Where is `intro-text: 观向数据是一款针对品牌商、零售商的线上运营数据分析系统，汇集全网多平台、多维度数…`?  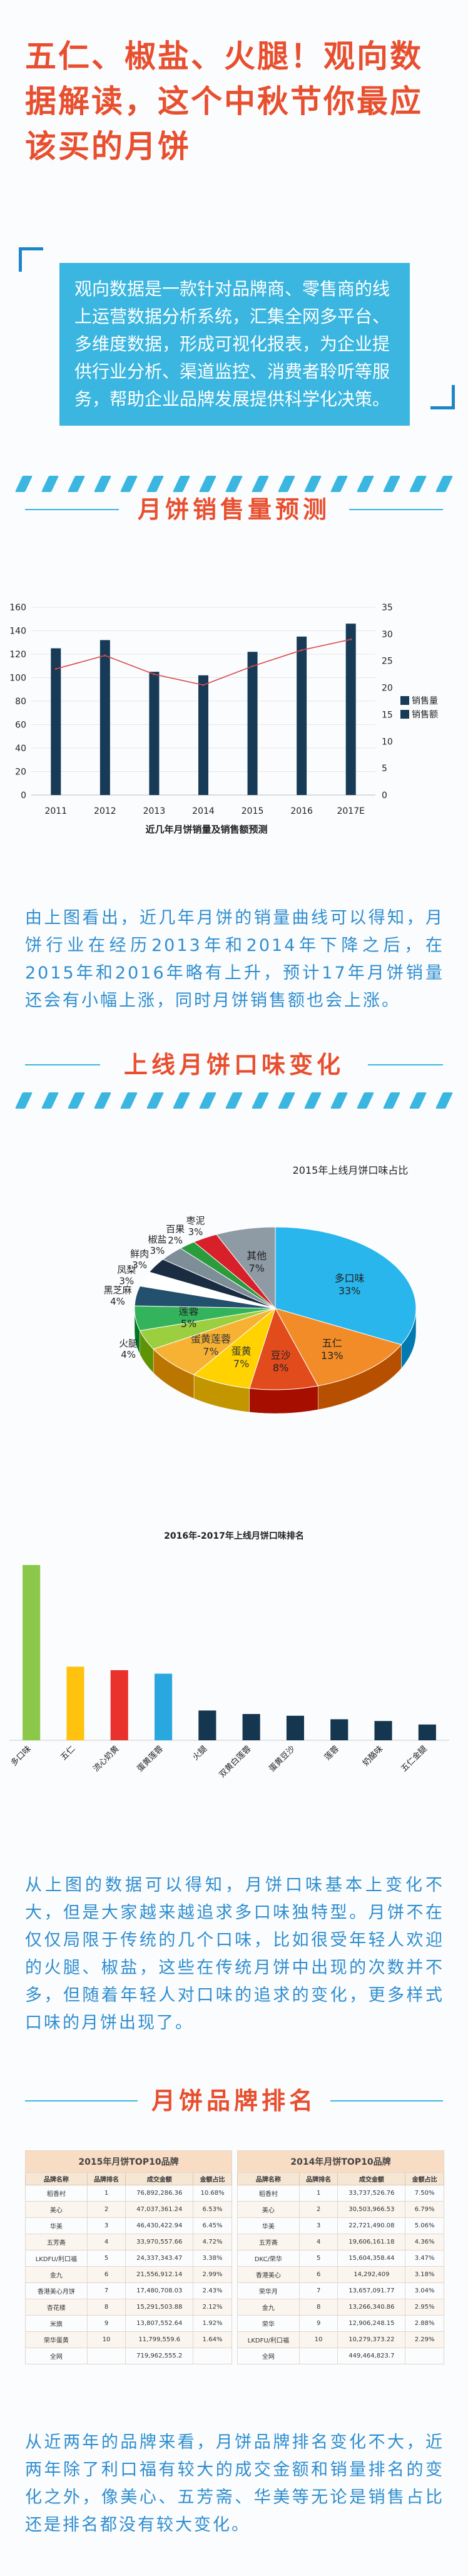
intro-text: 观向数据是一款针对品牌商、零售商的线上运营数据分析系统，汇集全网多平台、多维度数… is located at coordinates (234, 344).